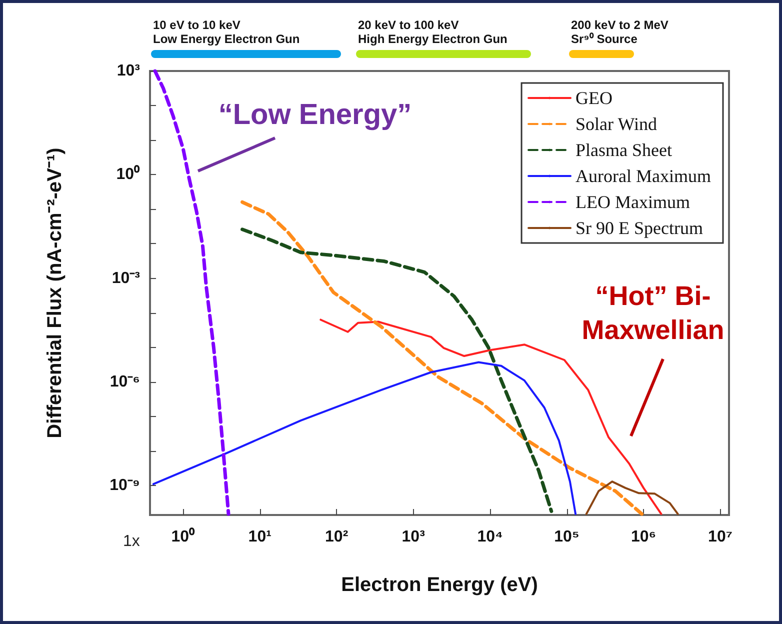 The image size is (782, 624). What do you see at coordinates (567, 537) in the screenshot?
I see `x-tick-label: 10⁵` at bounding box center [567, 537].